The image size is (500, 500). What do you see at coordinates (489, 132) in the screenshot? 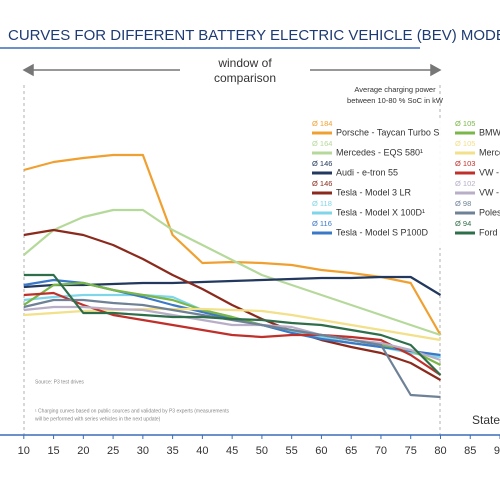
I see `legend-label: BMW -` at bounding box center [489, 132].